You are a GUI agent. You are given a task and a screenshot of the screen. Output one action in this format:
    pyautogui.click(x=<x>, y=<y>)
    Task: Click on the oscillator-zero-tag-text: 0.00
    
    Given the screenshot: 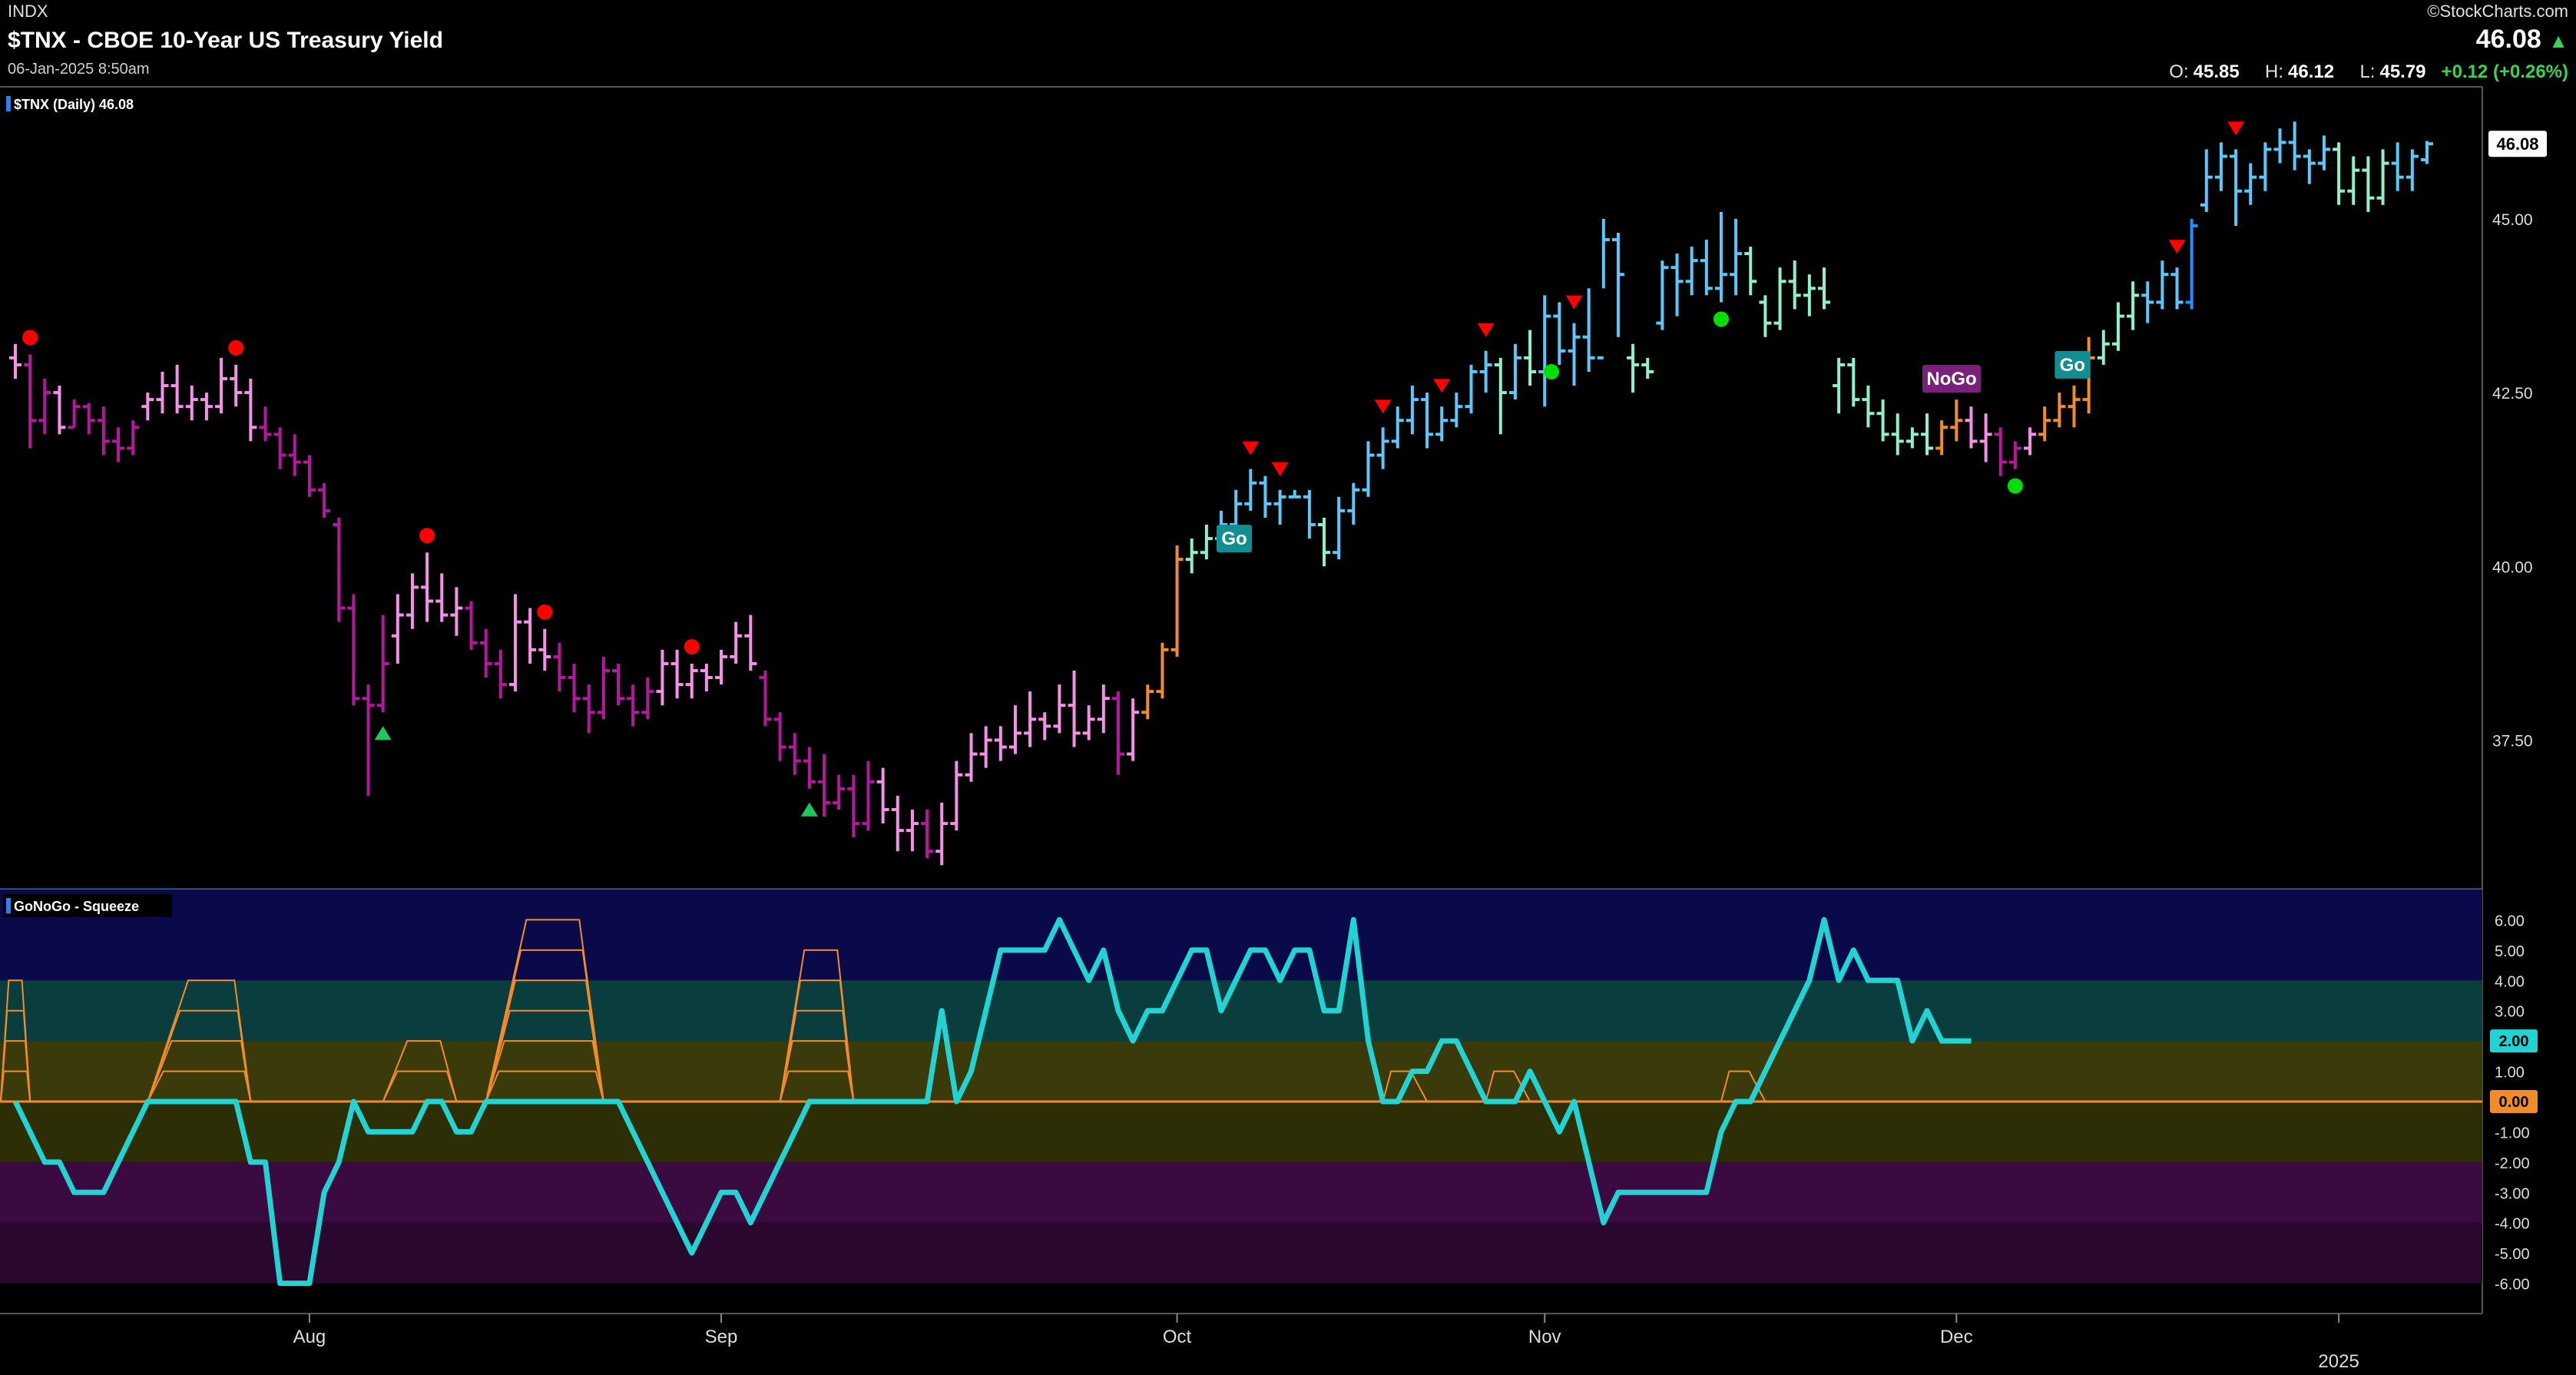 What is the action you would take?
    pyautogui.click(x=2514, y=1102)
    